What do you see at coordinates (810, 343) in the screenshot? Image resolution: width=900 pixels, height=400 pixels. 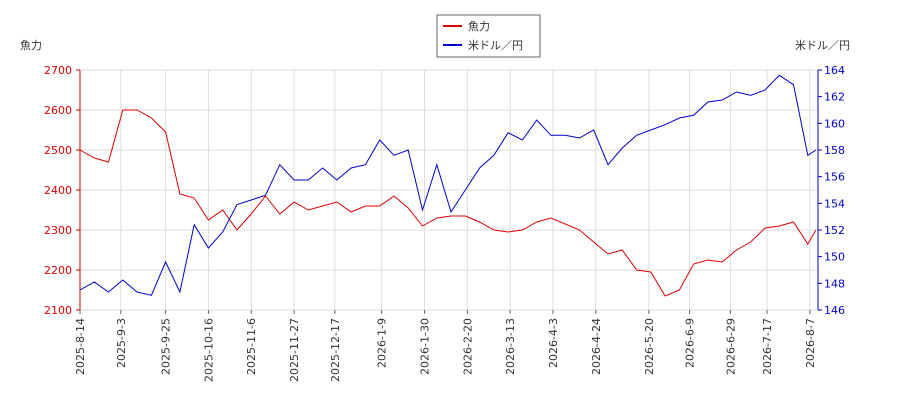 I see `x-tick-label: 2026-8-7` at bounding box center [810, 343].